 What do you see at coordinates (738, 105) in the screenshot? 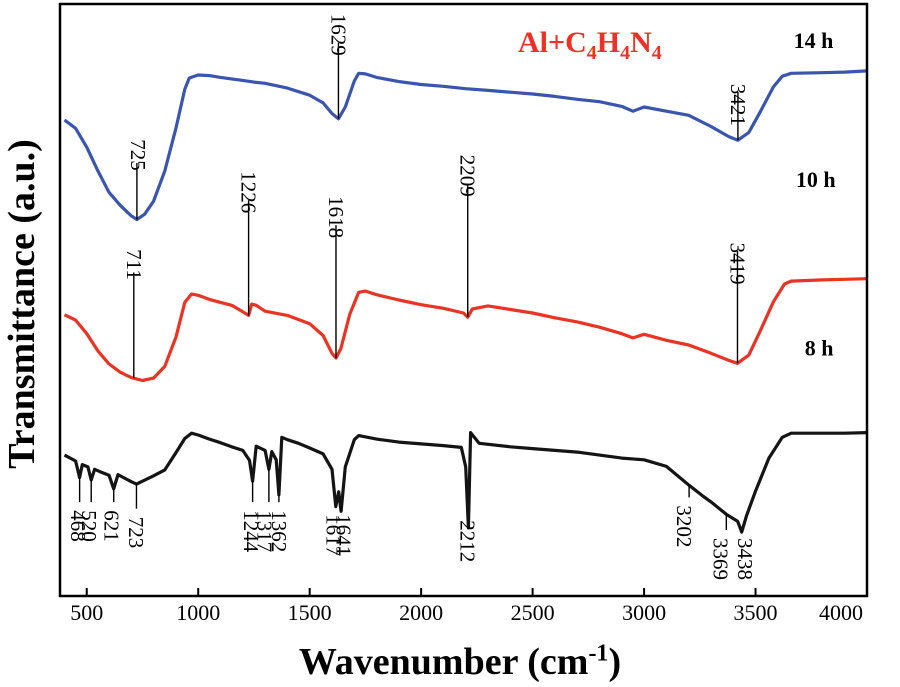
I see `peak-label: 3421` at bounding box center [738, 105].